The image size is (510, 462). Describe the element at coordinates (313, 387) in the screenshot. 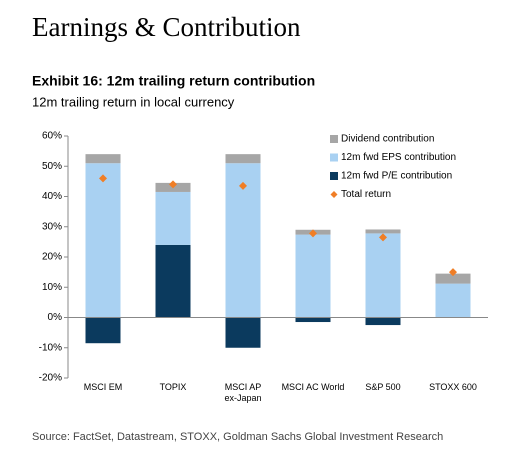

I see `x-tick-label: MSCI AC World` at that location.